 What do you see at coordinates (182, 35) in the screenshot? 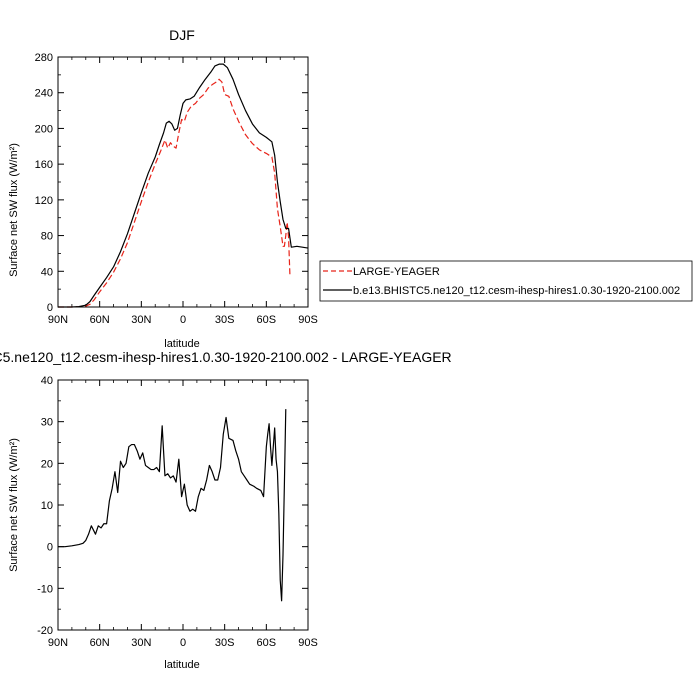
I see `top-panel-title: DJF` at bounding box center [182, 35].